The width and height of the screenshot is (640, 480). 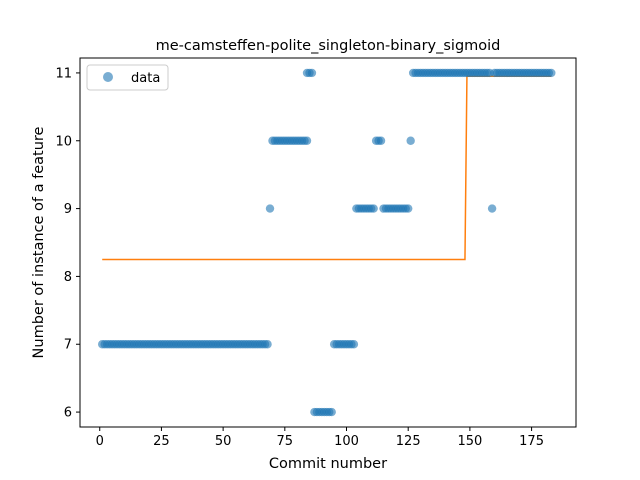 I want to click on x-tick-label: 175, so click(x=531, y=441).